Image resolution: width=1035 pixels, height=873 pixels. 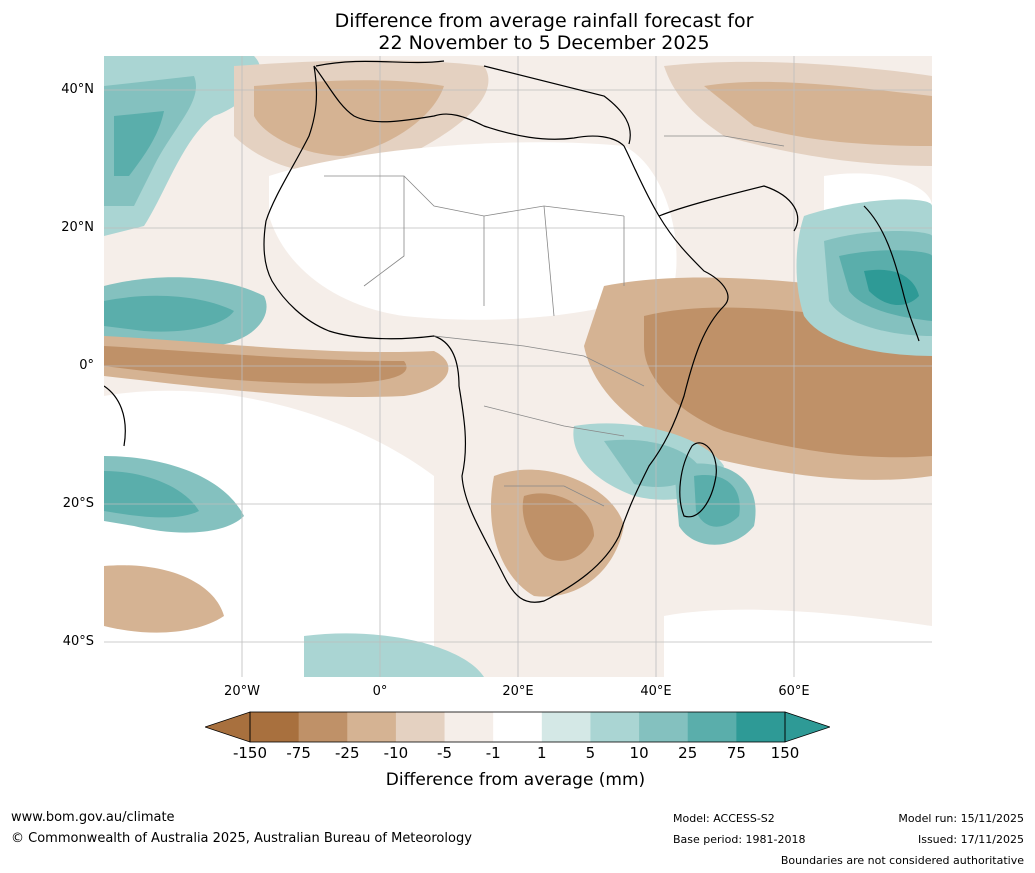 What do you see at coordinates (394, 655) in the screenshot?
I see `region-wet-southern-ocean` at bounding box center [394, 655].